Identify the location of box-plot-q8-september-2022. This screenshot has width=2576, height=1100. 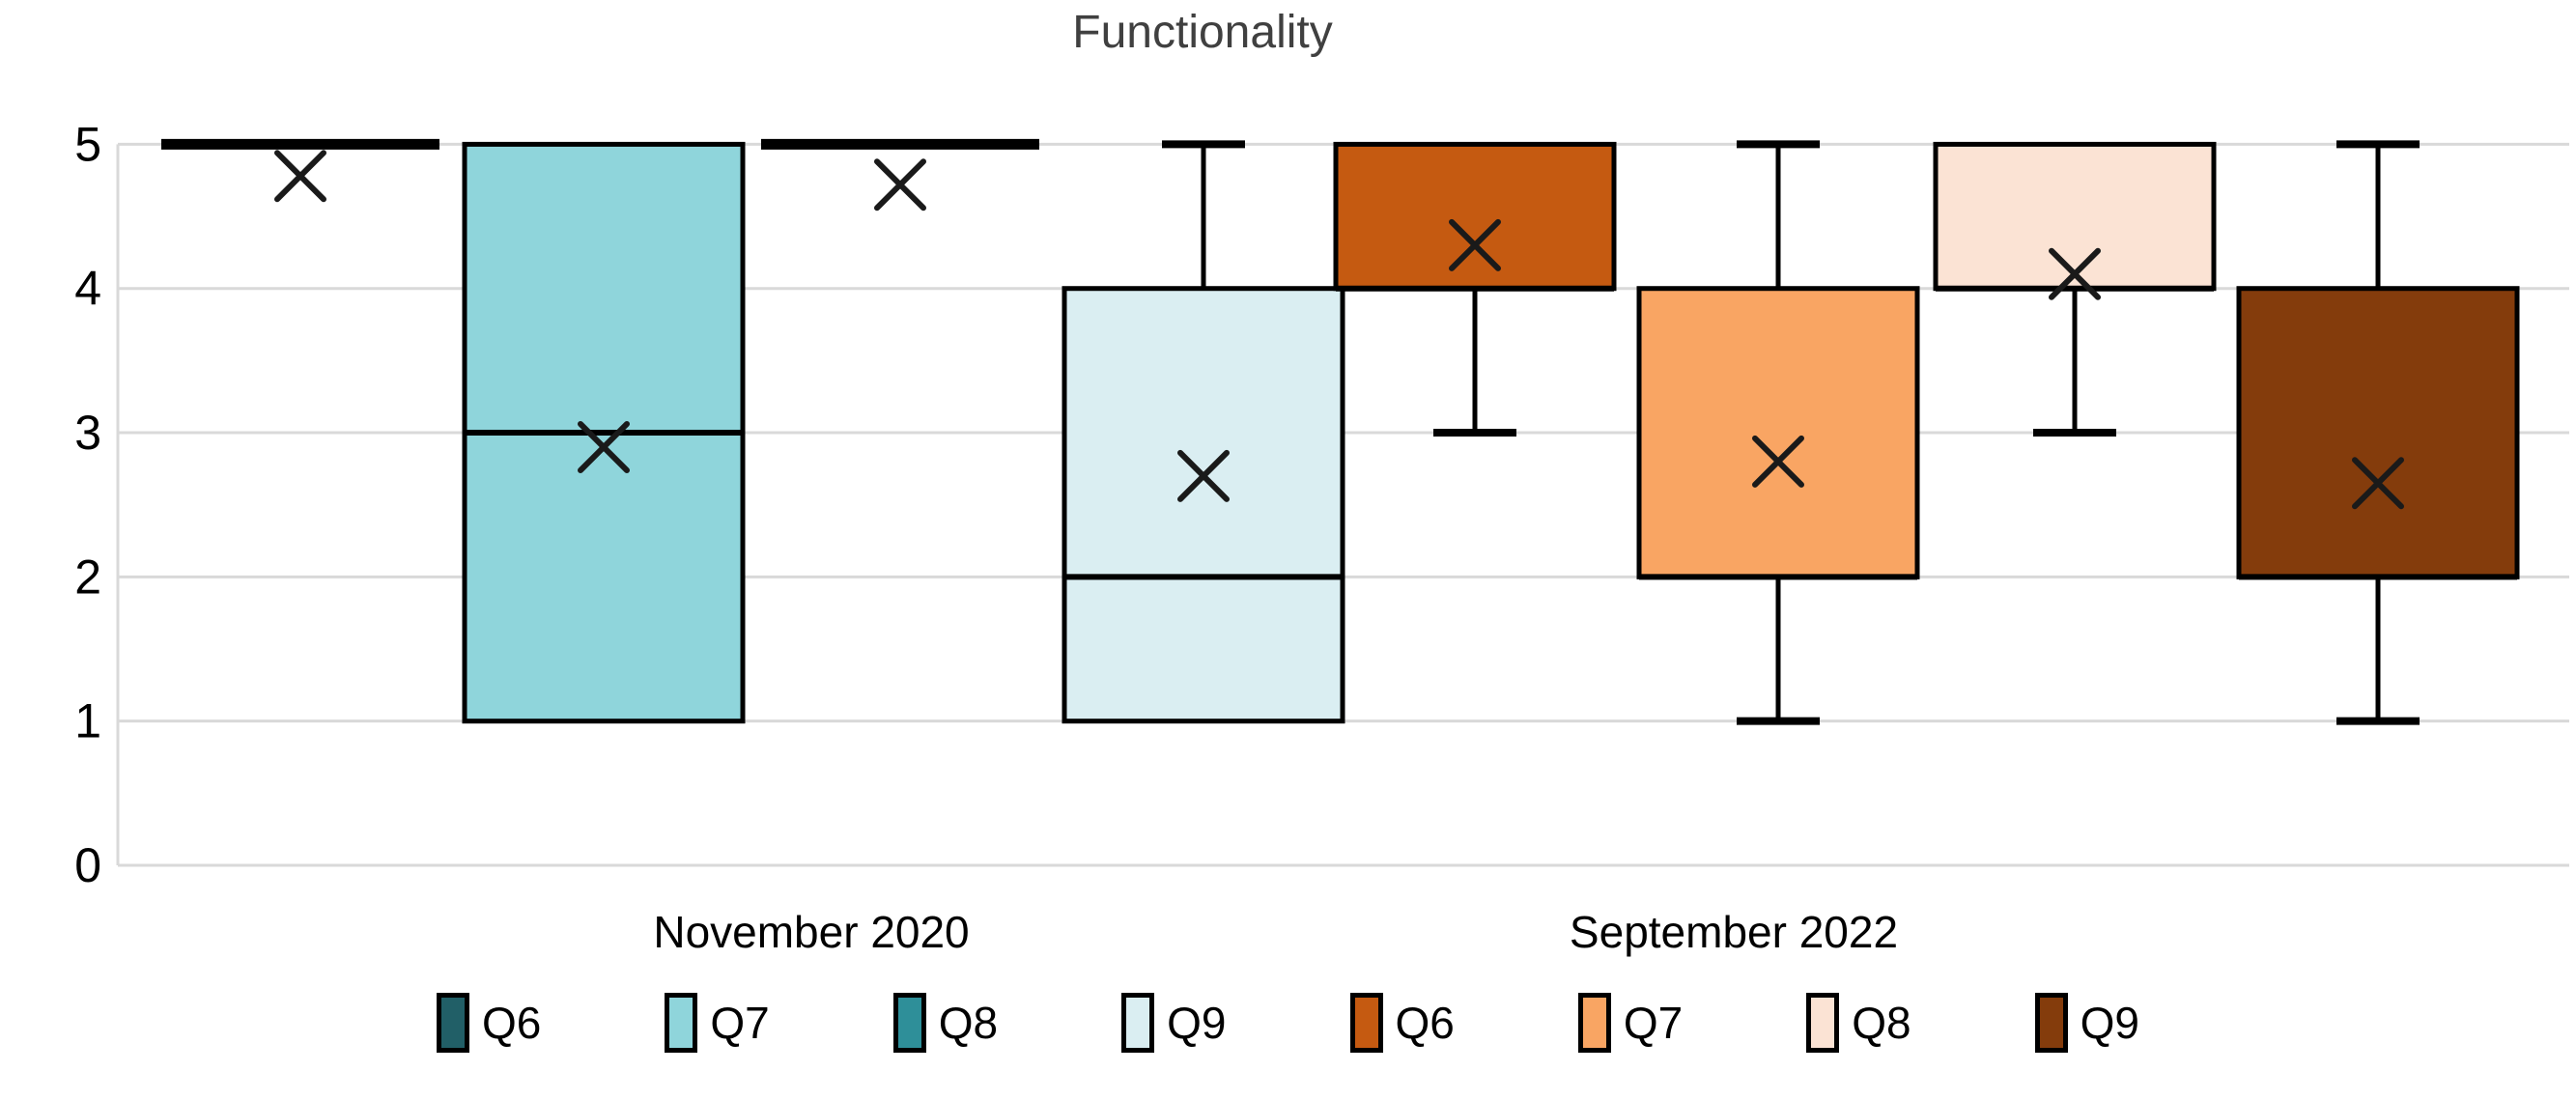
(2075, 289).